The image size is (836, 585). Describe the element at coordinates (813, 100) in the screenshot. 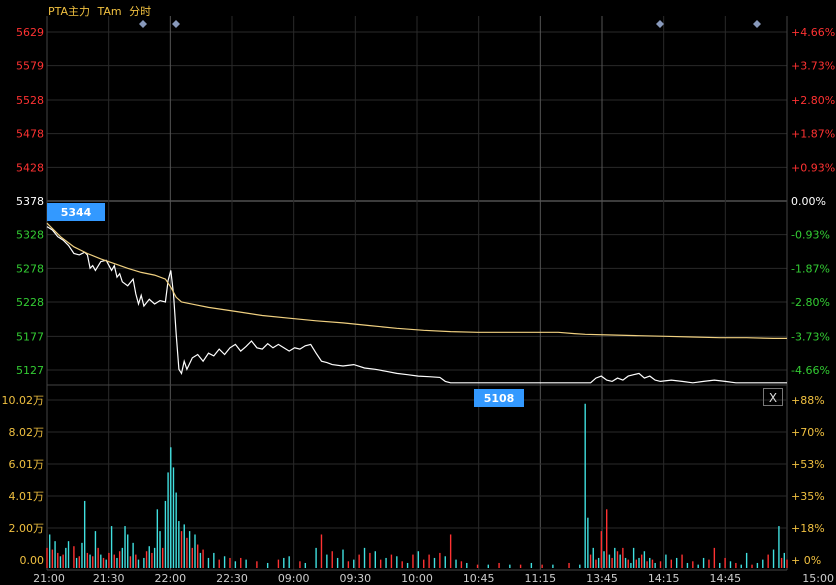

I see `percent-tick-label: +2.80%` at that location.